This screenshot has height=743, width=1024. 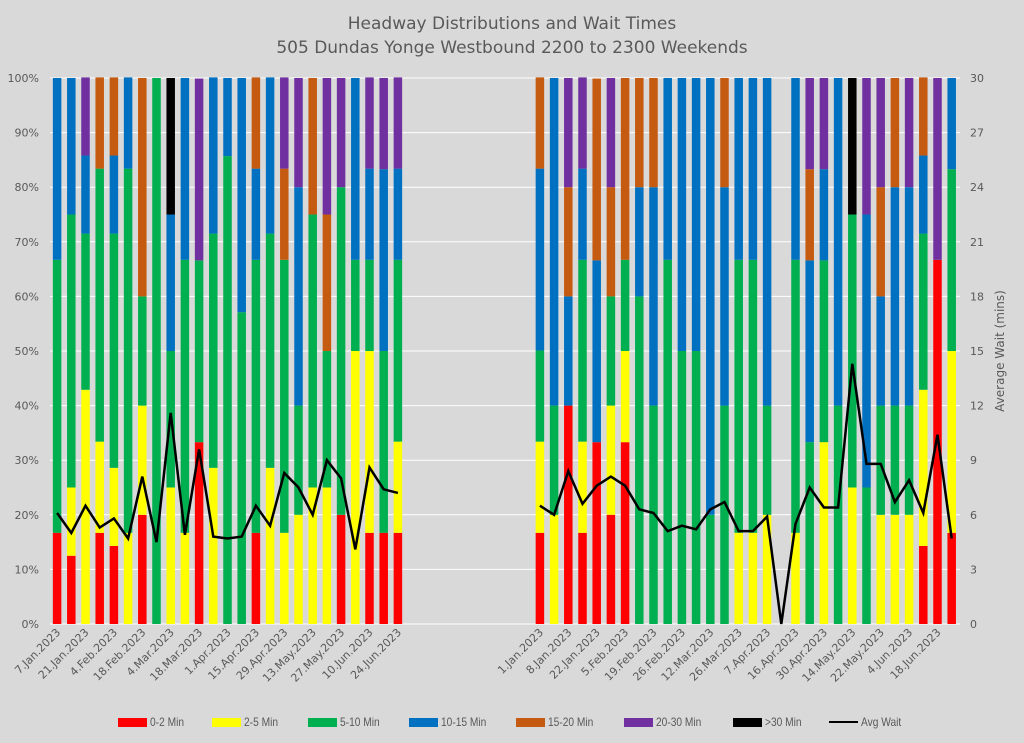 I want to click on y-tick-label: 100%, so click(x=23, y=78).